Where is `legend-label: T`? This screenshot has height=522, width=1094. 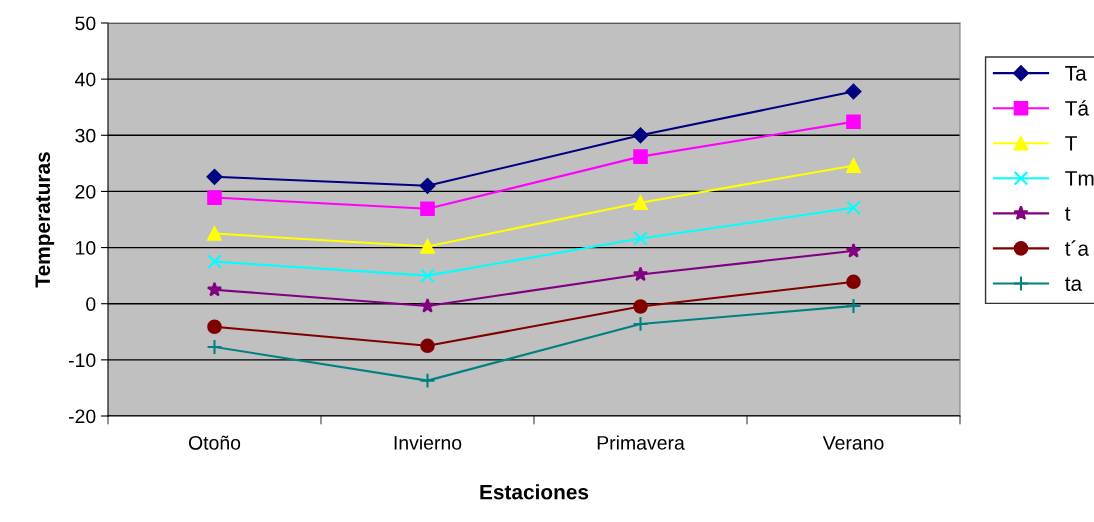
legend-label: T is located at coordinates (1071, 143).